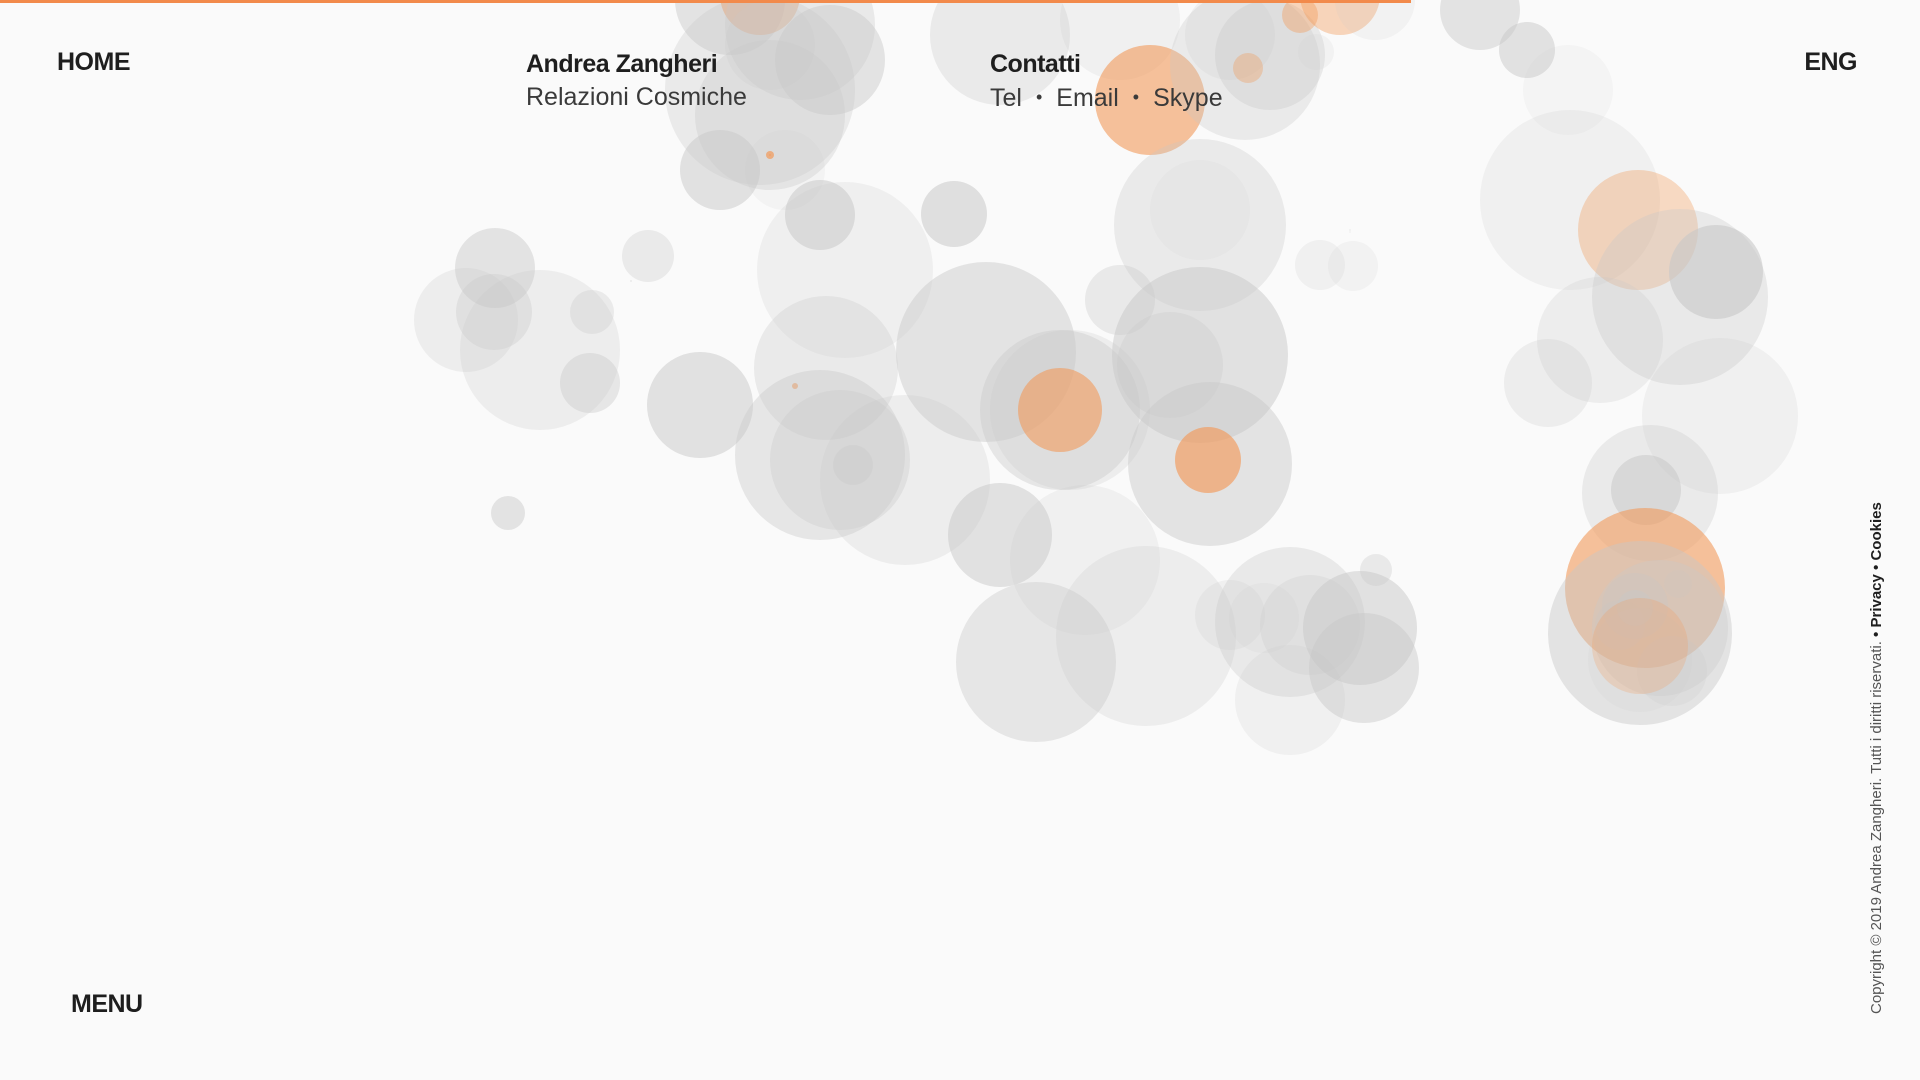  I want to click on cookies-link: • Cookies, so click(1876, 536).